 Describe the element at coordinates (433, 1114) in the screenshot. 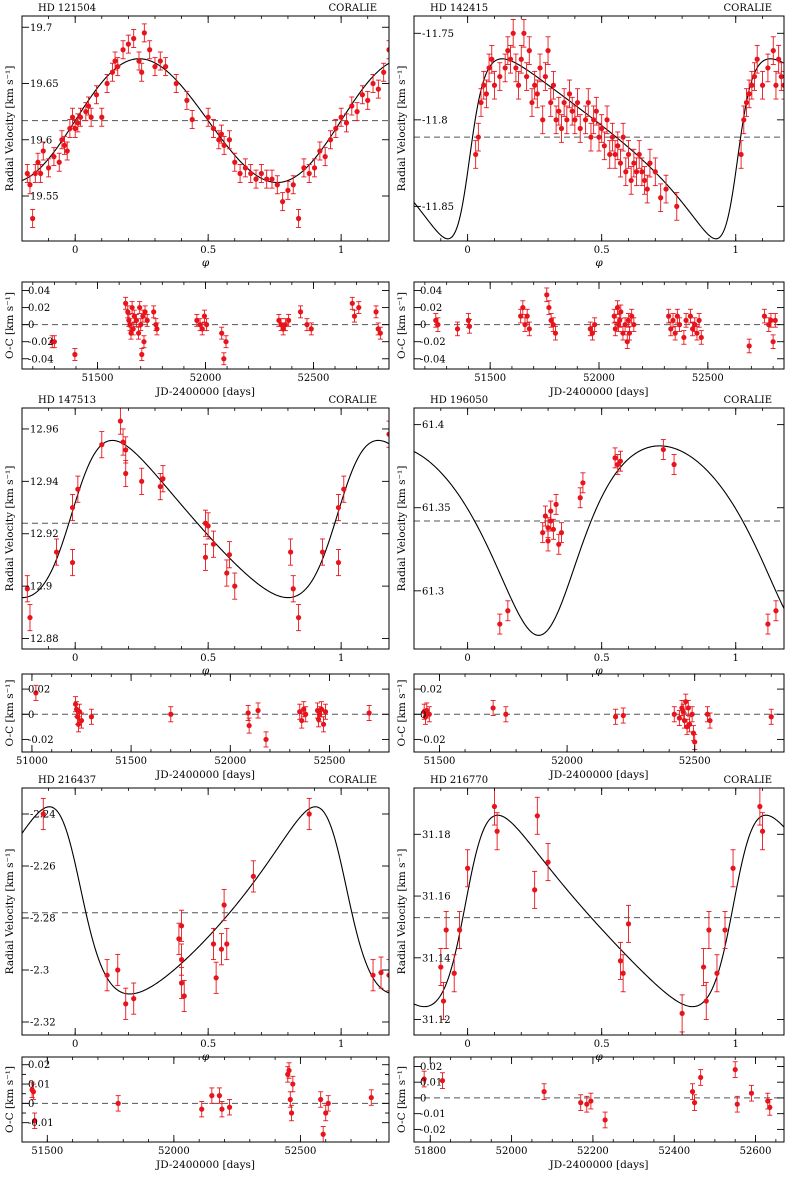

I see `y-tick-label: -0.01` at that location.